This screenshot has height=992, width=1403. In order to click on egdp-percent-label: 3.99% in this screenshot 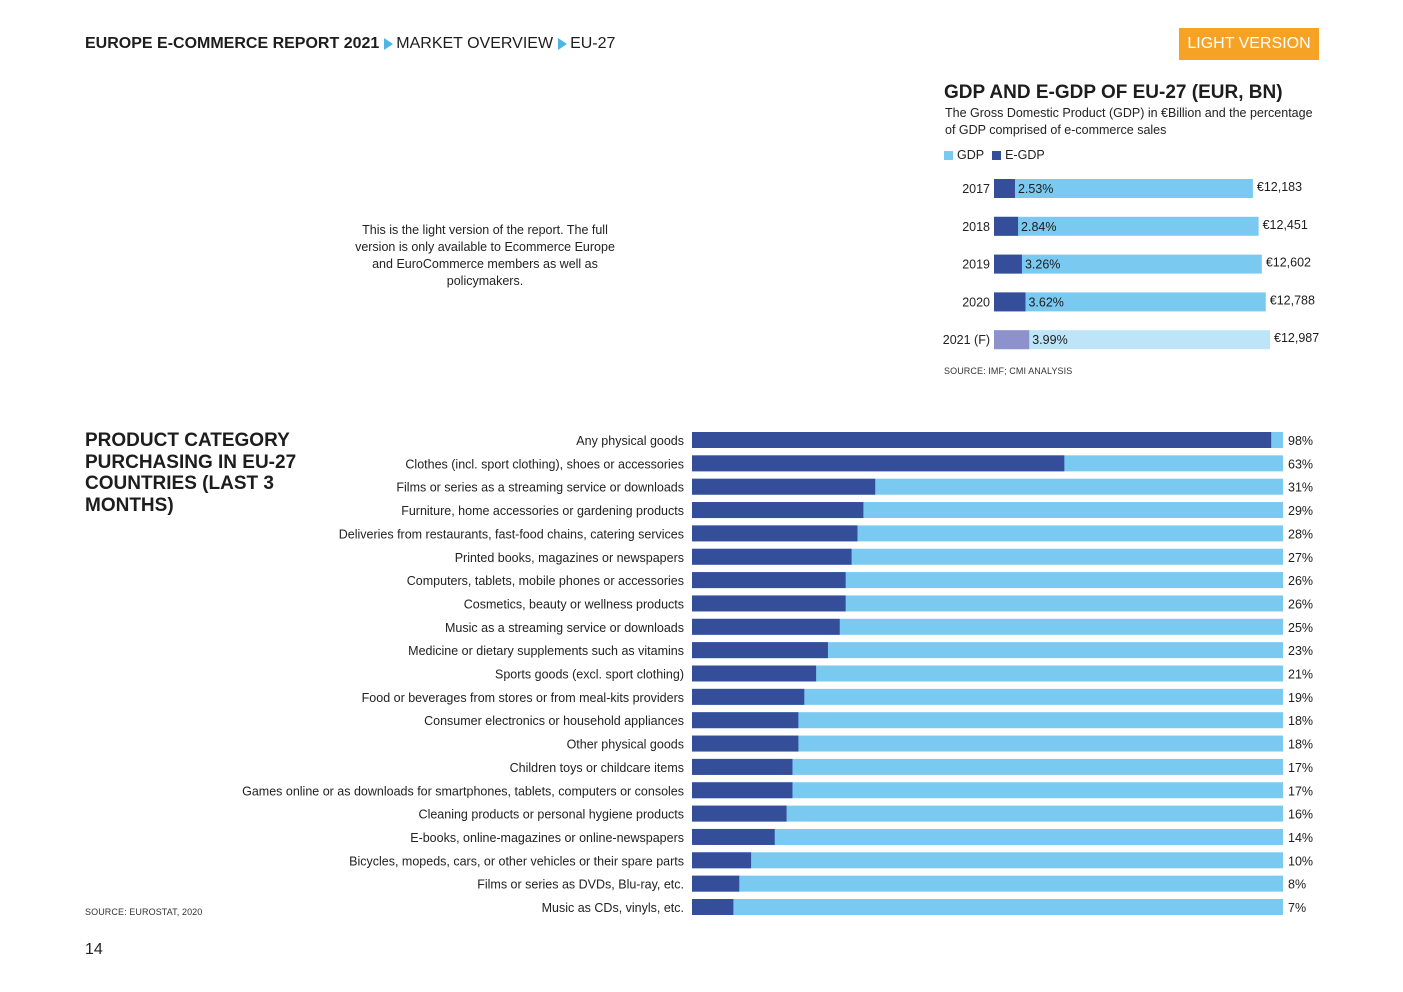, I will do `click(1049, 340)`.